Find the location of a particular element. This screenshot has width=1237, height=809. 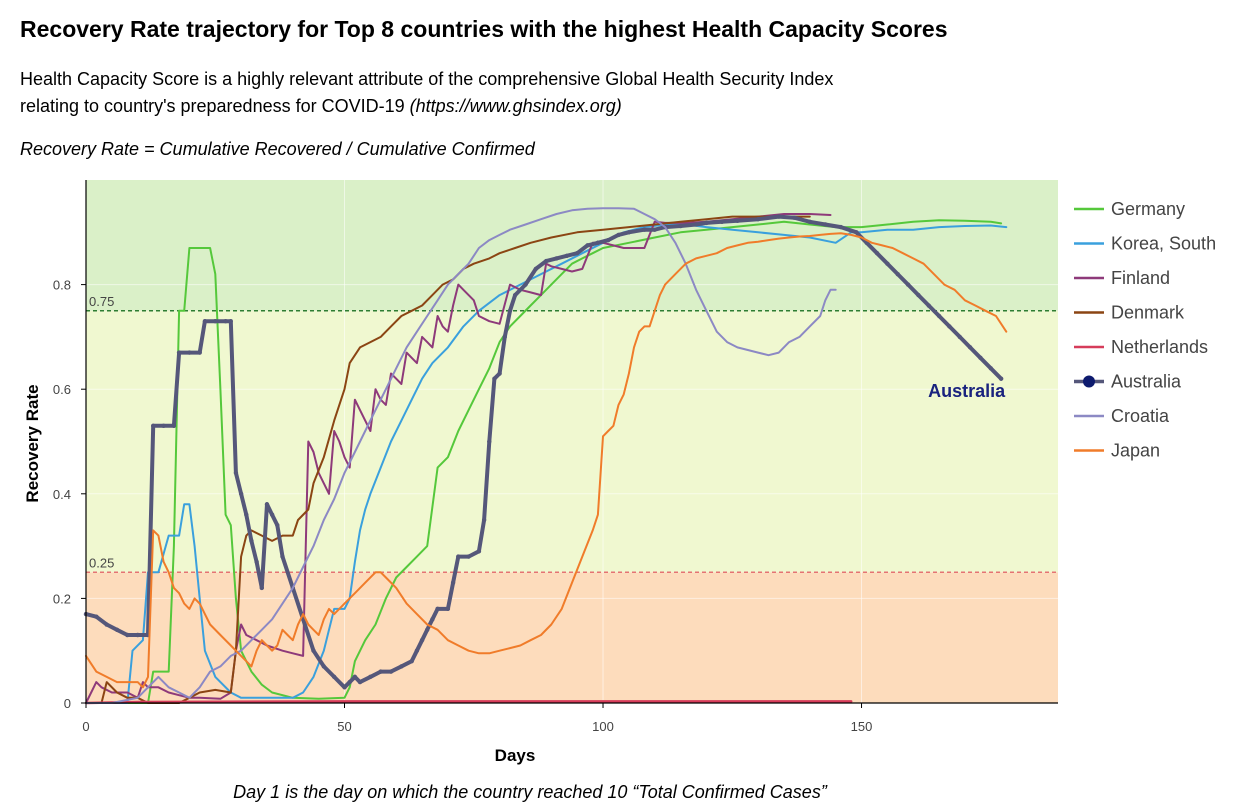

x-axis-title: Days is located at coordinates (515, 755).